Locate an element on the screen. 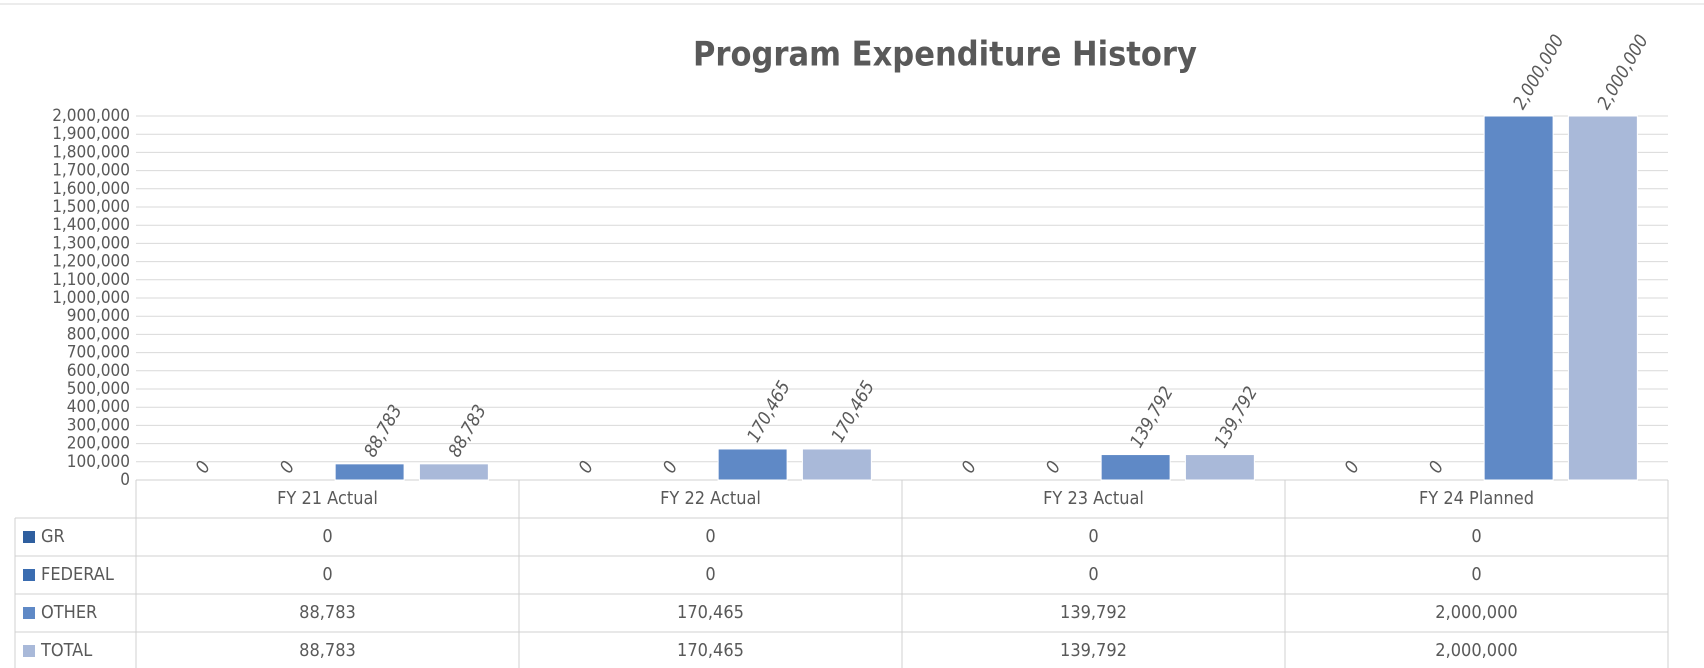 The width and height of the screenshot is (1704, 668). y-tick-label: 400,000 is located at coordinates (98, 407).